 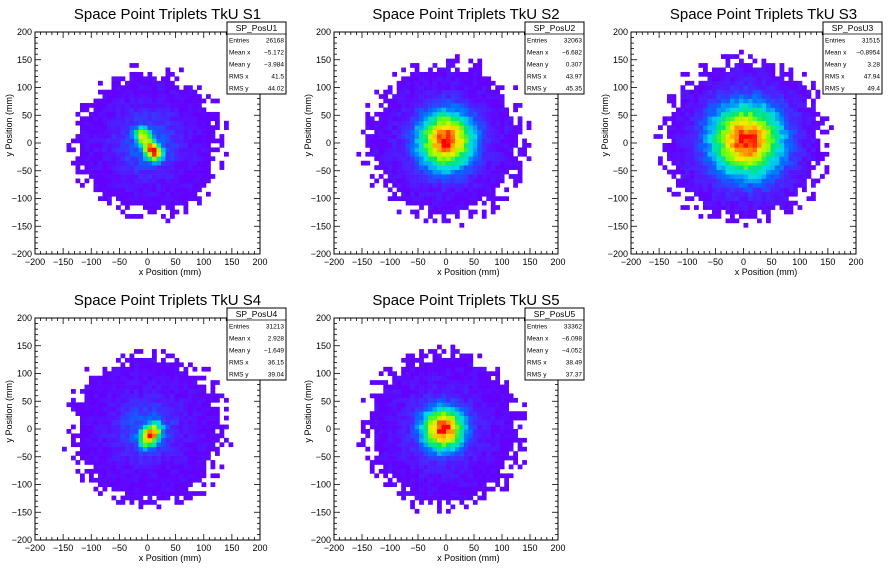 What do you see at coordinates (63, 262) in the screenshot?
I see `x-tick-label: −150` at bounding box center [63, 262].